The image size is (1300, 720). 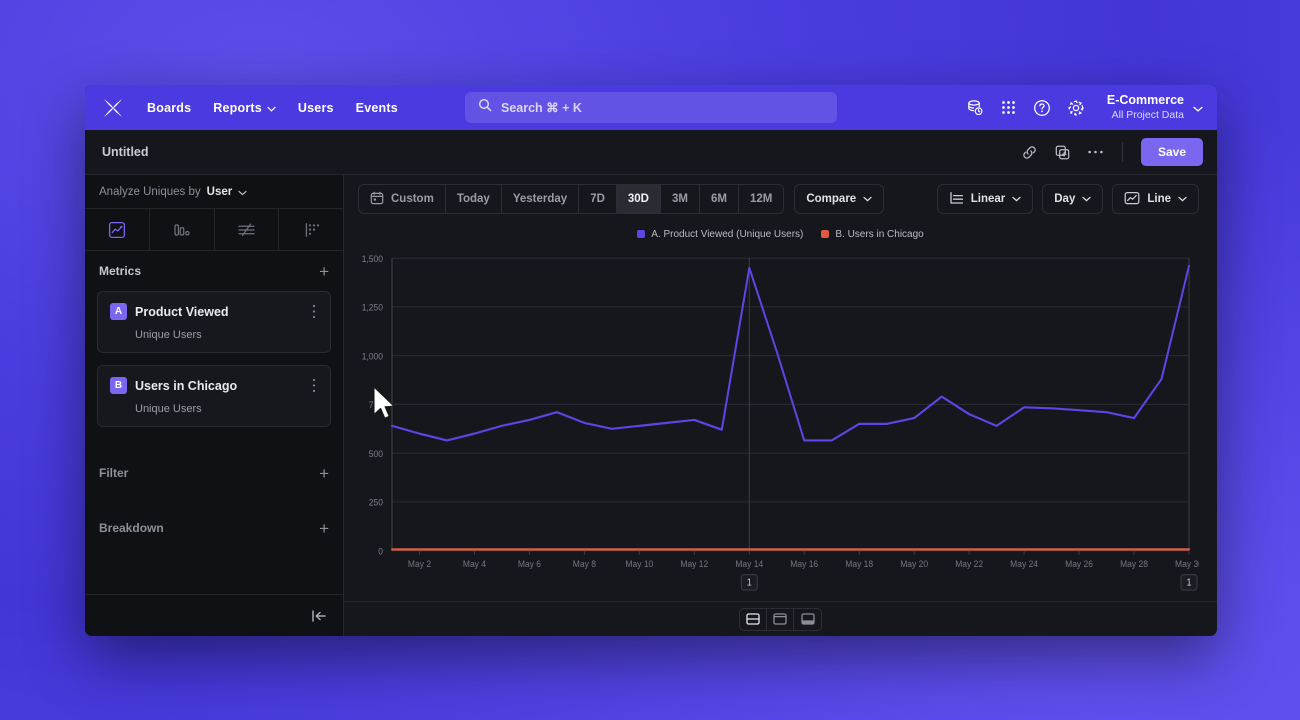 I want to click on grid-apps-icon, so click(x=1008, y=107).